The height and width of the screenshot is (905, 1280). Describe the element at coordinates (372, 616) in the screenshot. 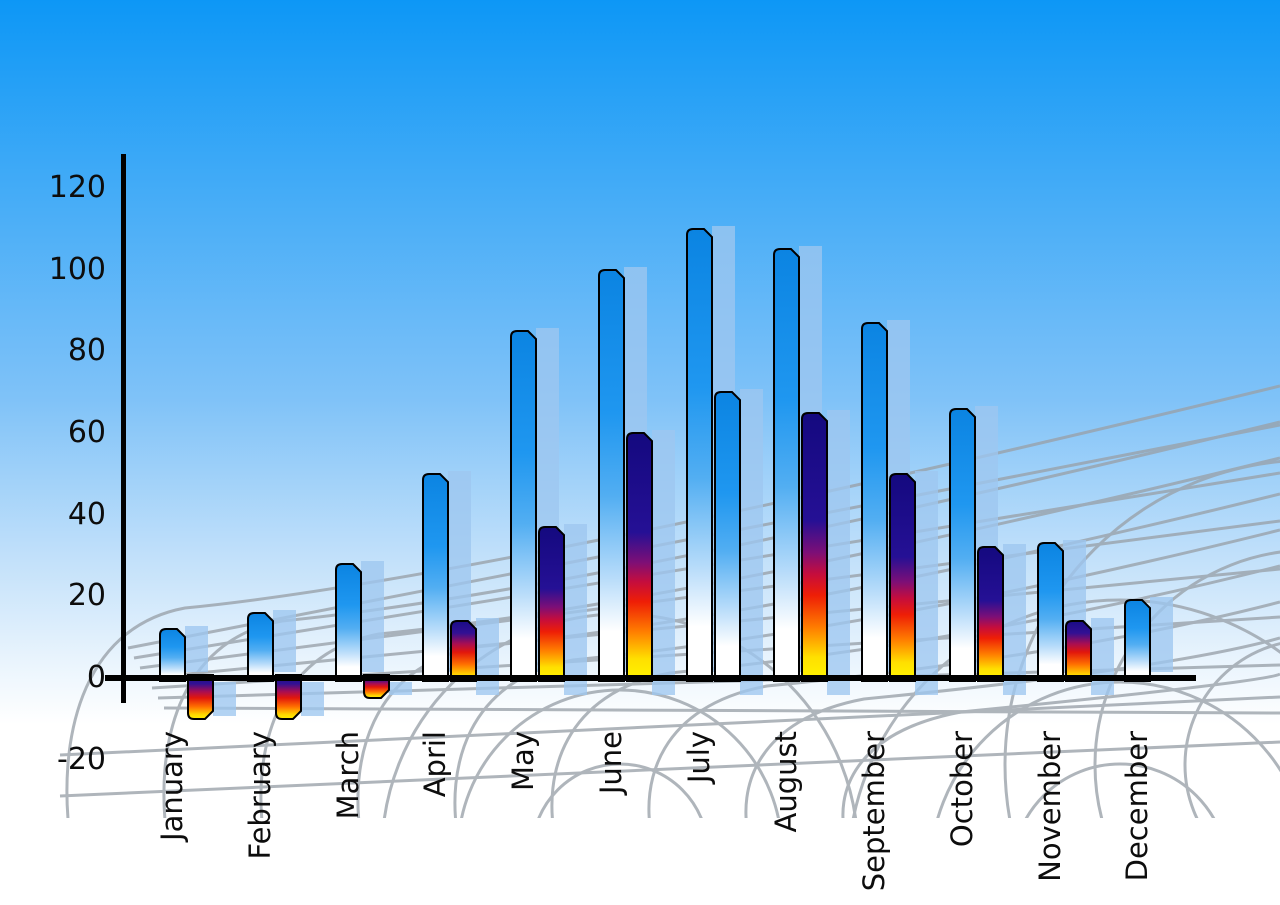

I see `bar-march-primary-shadow` at that location.